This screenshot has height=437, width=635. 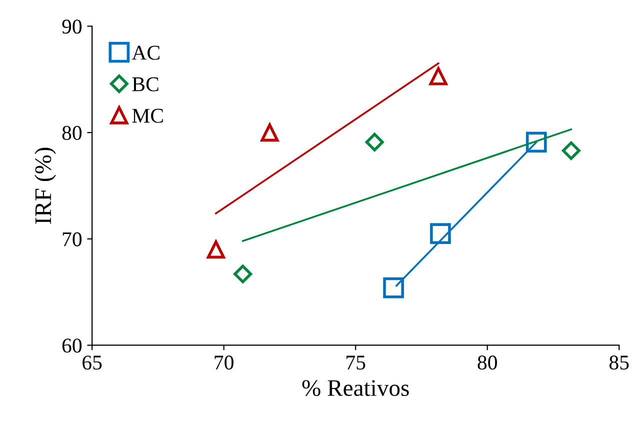 What do you see at coordinates (355, 388) in the screenshot?
I see `x-axis-title: % Reativos` at bounding box center [355, 388].